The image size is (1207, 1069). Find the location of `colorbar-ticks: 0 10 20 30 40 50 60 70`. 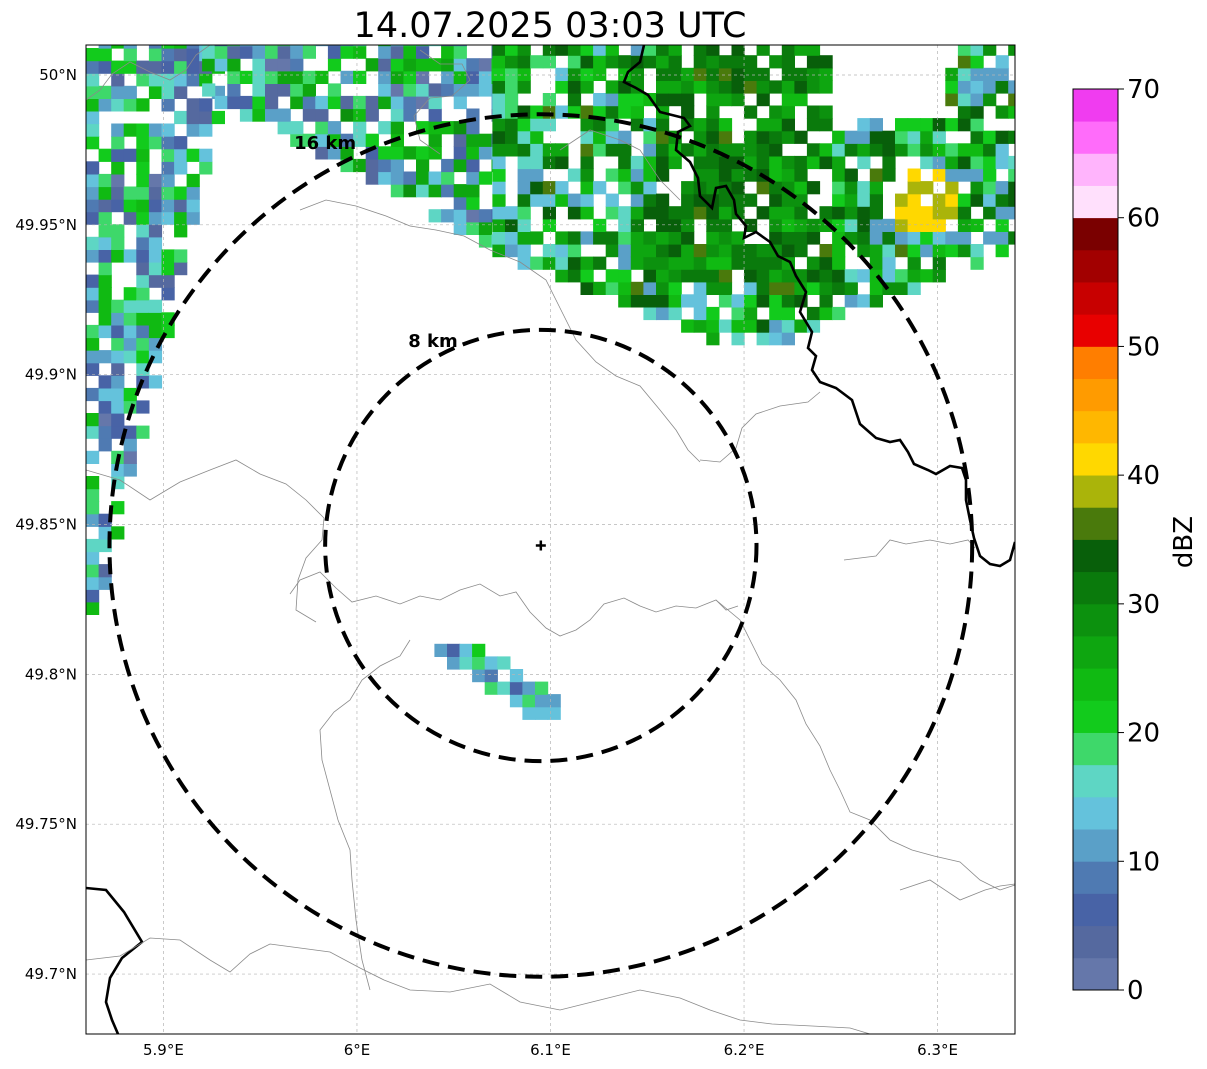

colorbar-ticks: 0 10 20 30 40 50 60 70 is located at coordinates (1139, 540).